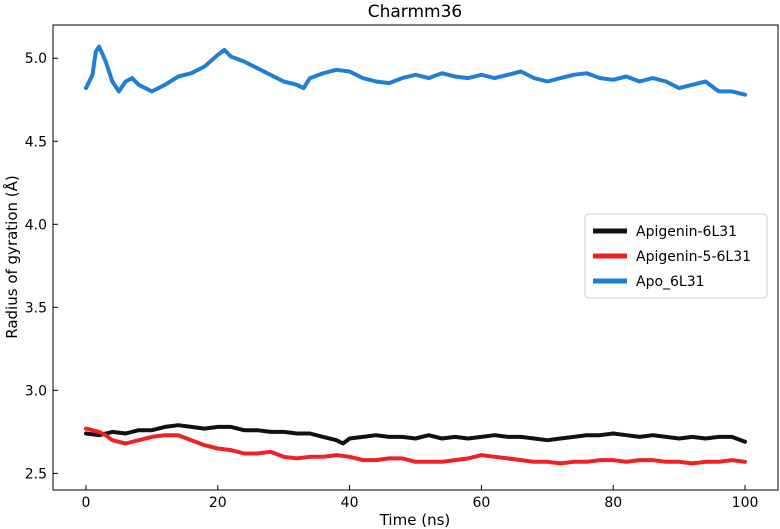 The image size is (780, 529). What do you see at coordinates (670, 282) in the screenshot?
I see `legend-label-2: Apo_6L31` at bounding box center [670, 282].